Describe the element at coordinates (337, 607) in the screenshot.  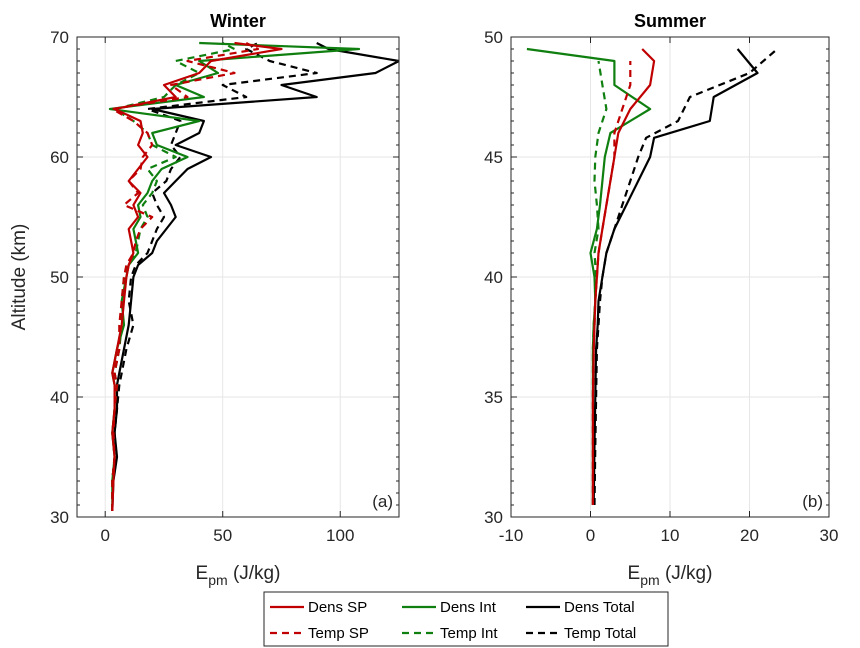
I see `legend-label-dens-sp: Dens SP` at that location.